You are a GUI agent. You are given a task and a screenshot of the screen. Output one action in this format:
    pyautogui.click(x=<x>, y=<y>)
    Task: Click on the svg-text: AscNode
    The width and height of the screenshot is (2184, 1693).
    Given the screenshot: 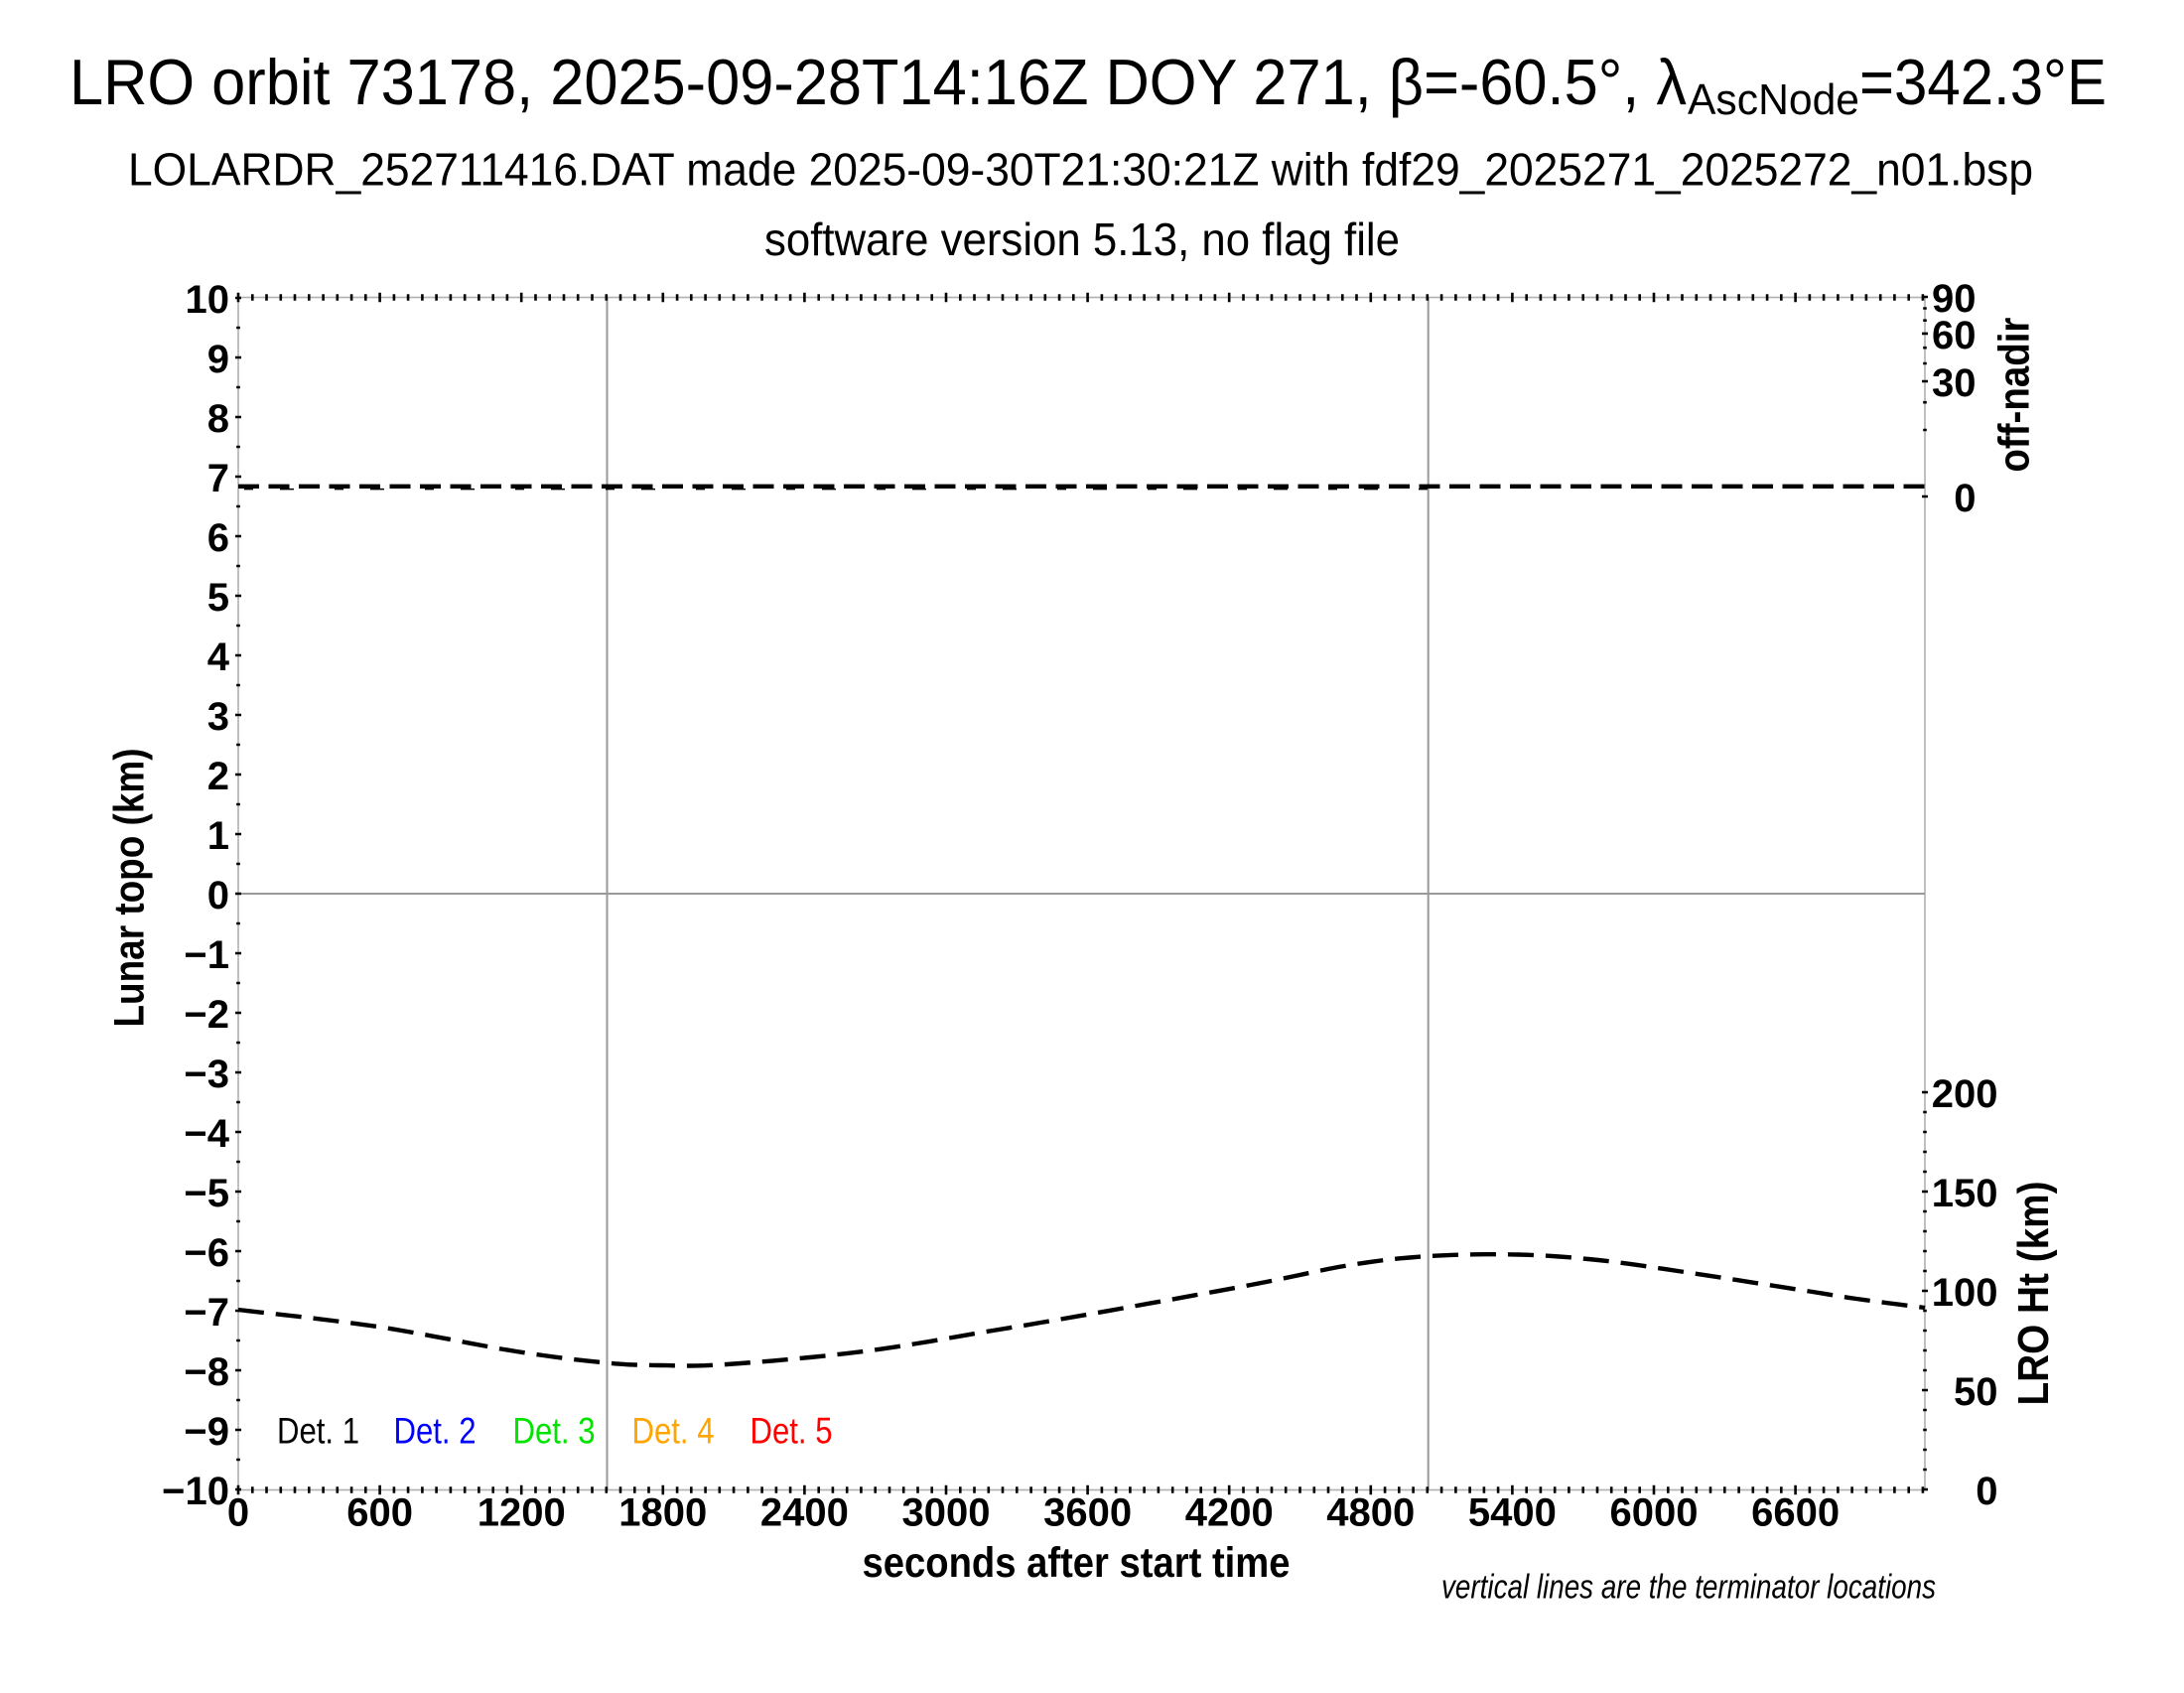 What is the action you would take?
    pyautogui.click(x=1773, y=99)
    